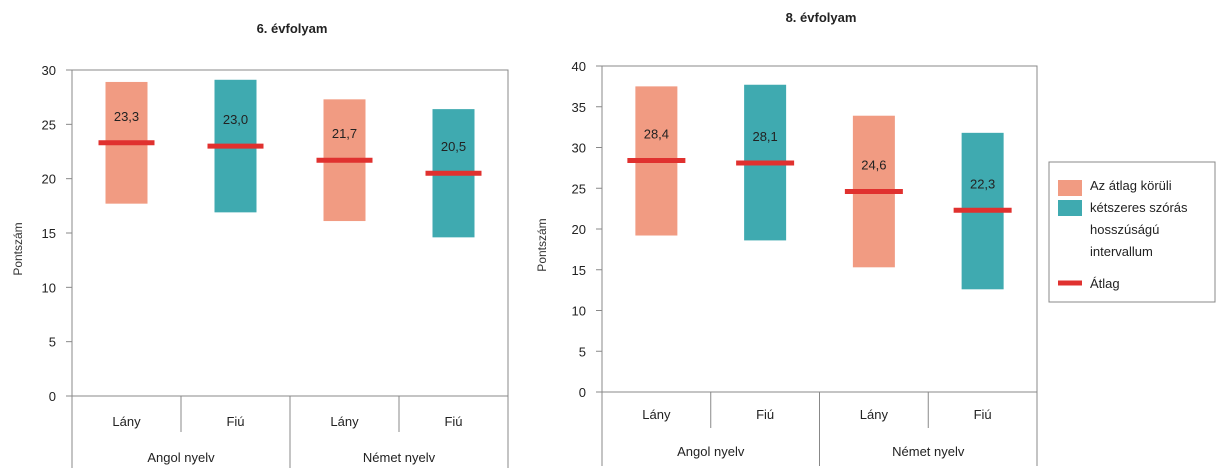  What do you see at coordinates (344, 133) in the screenshot?
I see `data-label: 21,7` at bounding box center [344, 133].